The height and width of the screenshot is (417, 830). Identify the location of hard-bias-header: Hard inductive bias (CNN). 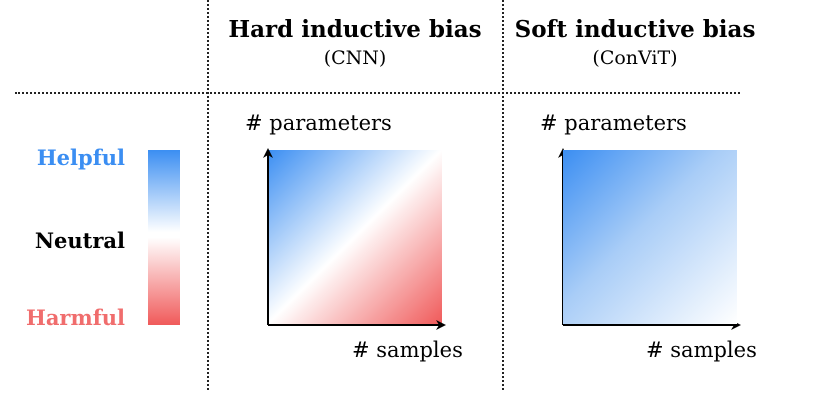
(355, 43).